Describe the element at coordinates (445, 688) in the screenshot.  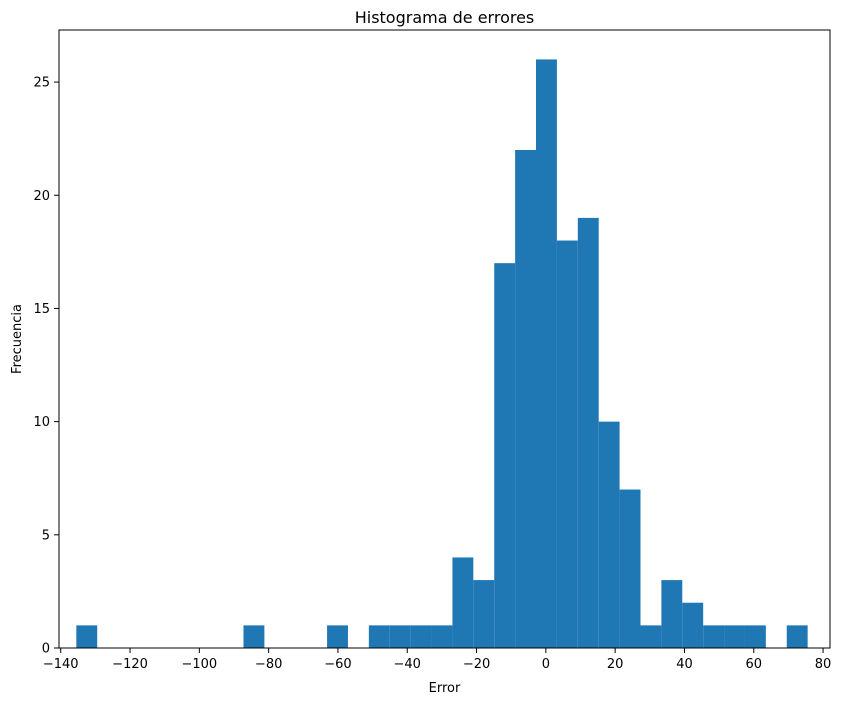
I see `x-axis-label: Error` at that location.